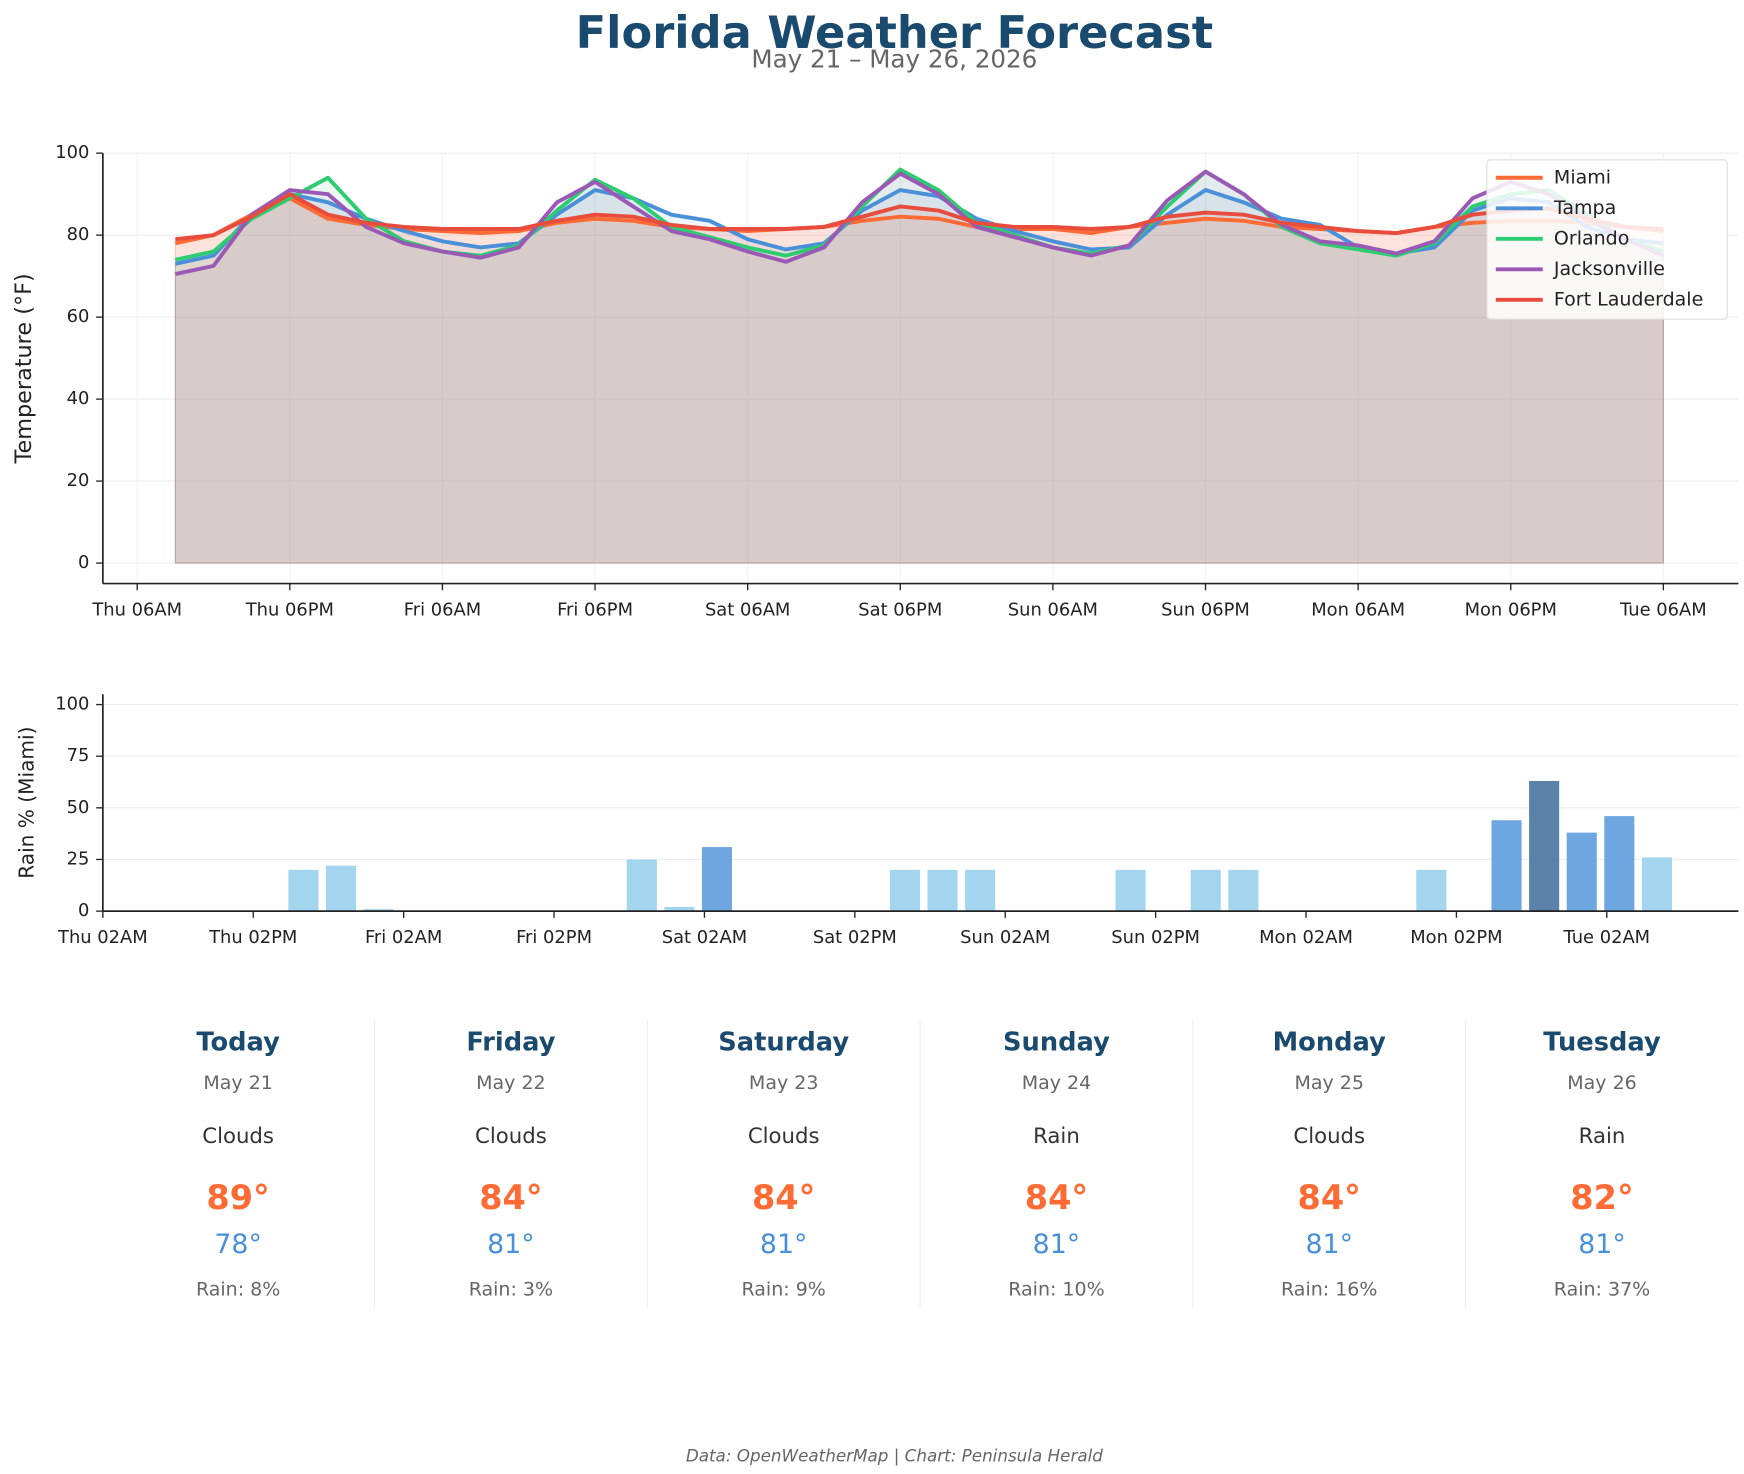 Image resolution: width=1744 pixels, height=1474 pixels. Describe the element at coordinates (511, 1083) in the screenshot. I see `day-date: May 22` at that location.